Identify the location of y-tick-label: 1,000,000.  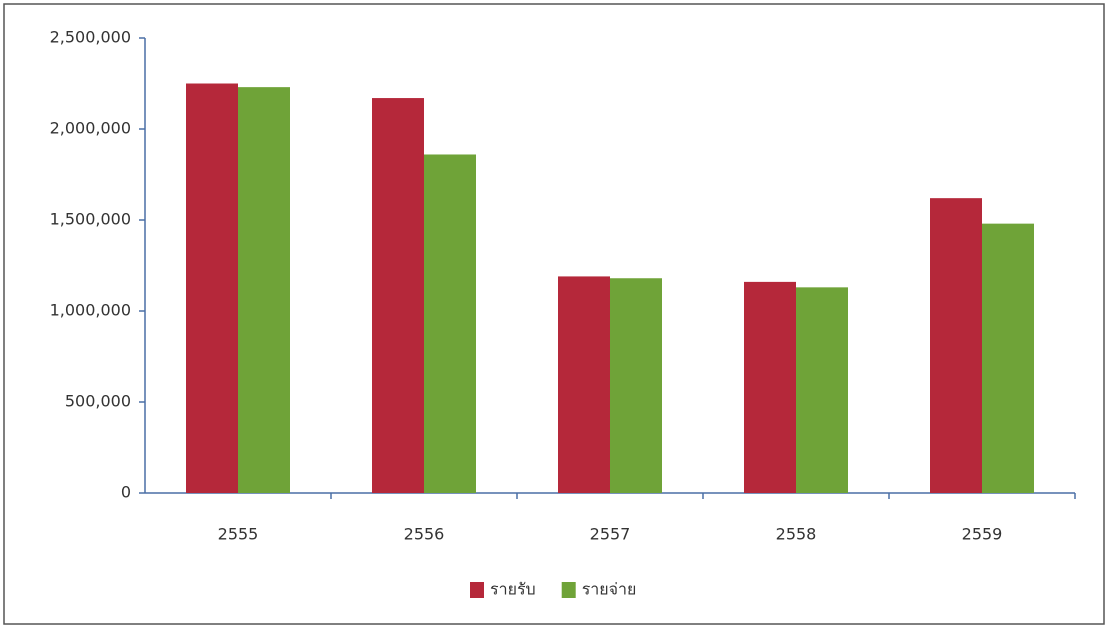
(90, 310).